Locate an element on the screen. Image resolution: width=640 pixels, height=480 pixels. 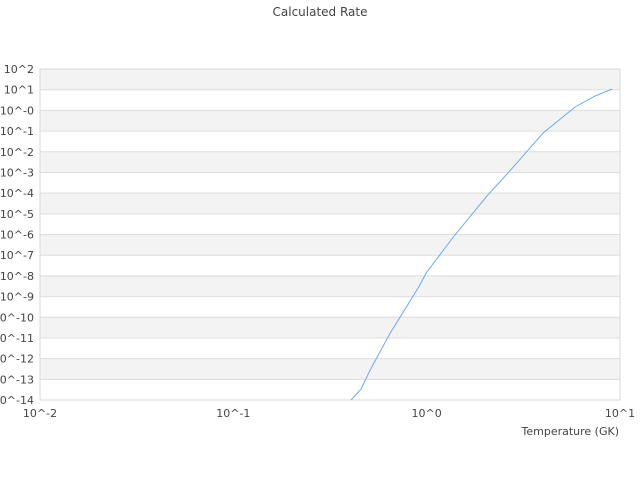
y-tick-label: 10^-2 is located at coordinates (17, 152).